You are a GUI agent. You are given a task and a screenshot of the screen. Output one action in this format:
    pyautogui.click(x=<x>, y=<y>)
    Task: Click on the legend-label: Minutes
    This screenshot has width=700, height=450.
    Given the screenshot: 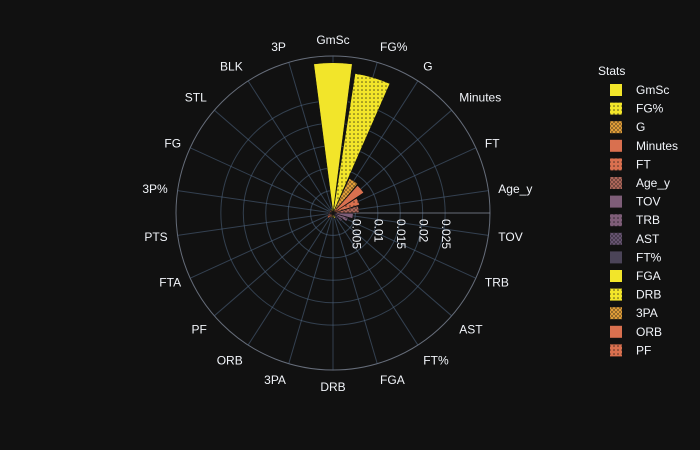 What is the action you would take?
    pyautogui.click(x=657, y=146)
    